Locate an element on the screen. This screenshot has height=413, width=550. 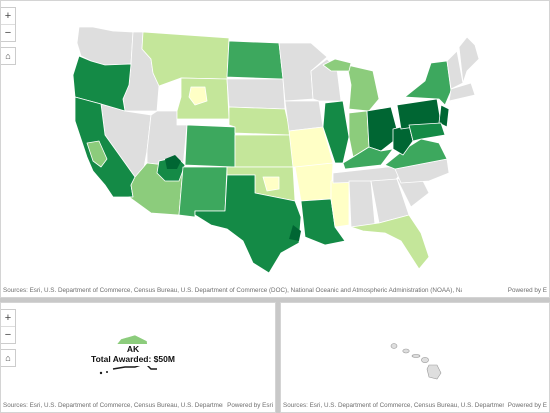
island-maui is located at coordinates (425, 360).